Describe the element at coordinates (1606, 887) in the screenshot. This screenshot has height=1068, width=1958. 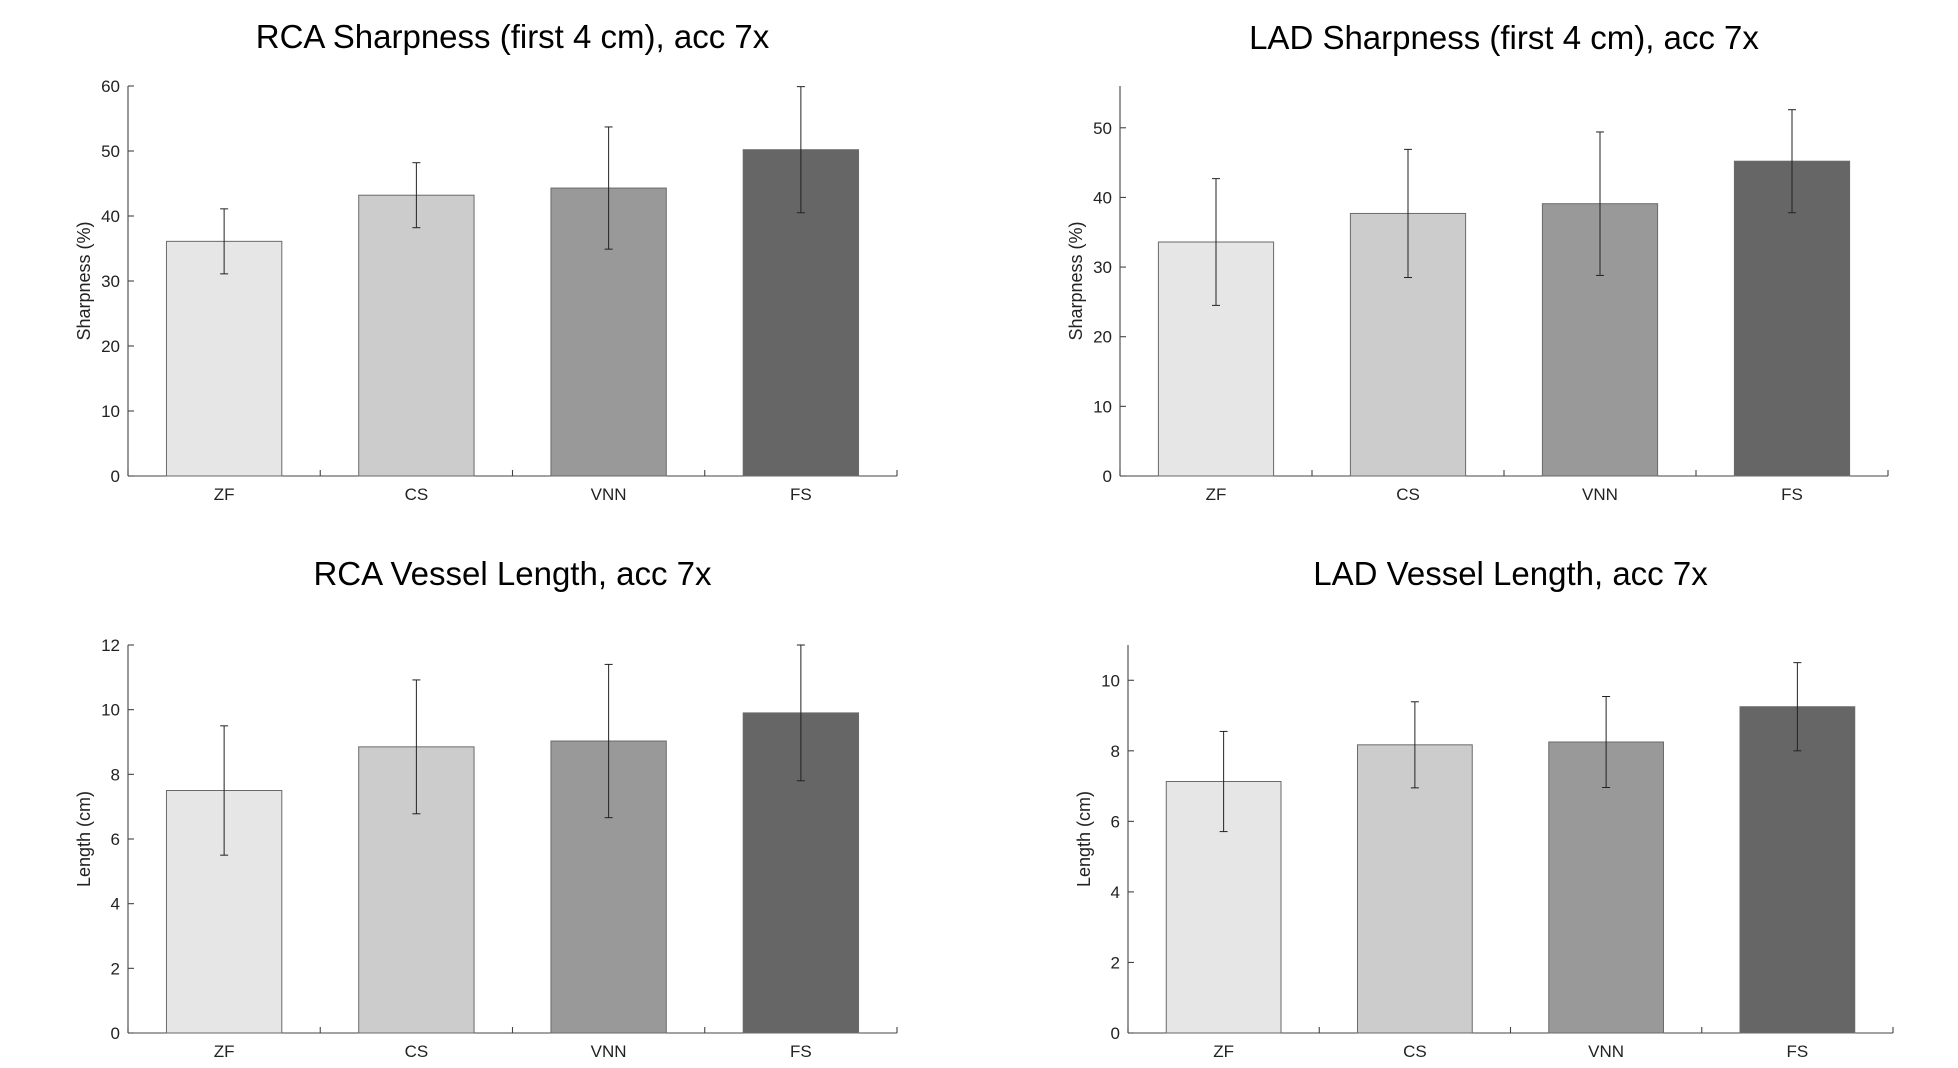
I see `bar-vnn` at that location.